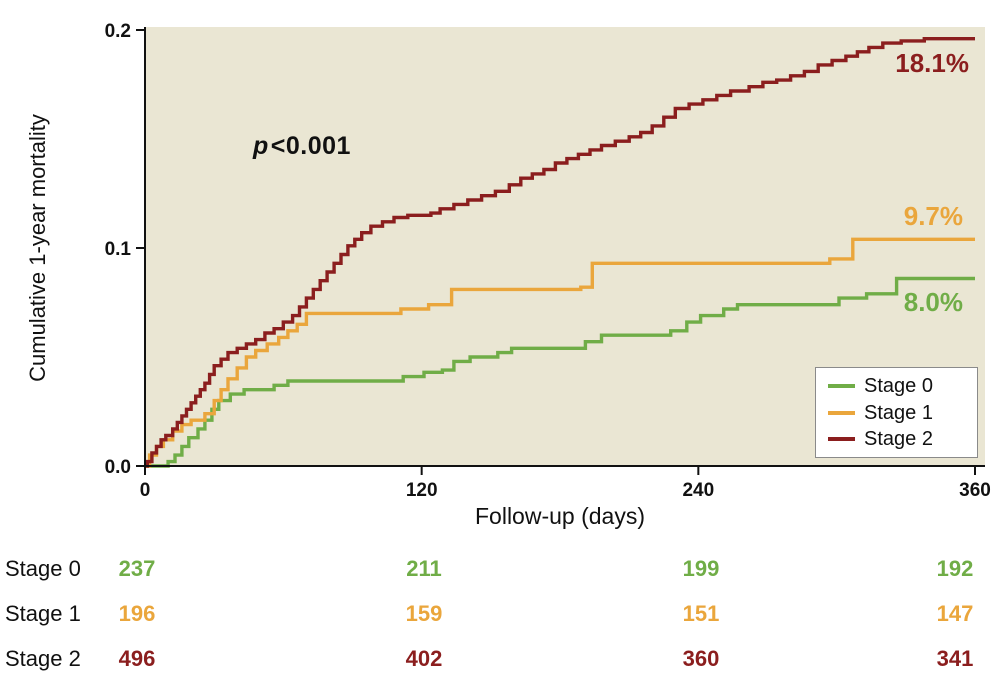 Image resolution: width=1005 pixels, height=698 pixels. I want to click on legend-item-stage0: Stage 0, so click(897, 386).